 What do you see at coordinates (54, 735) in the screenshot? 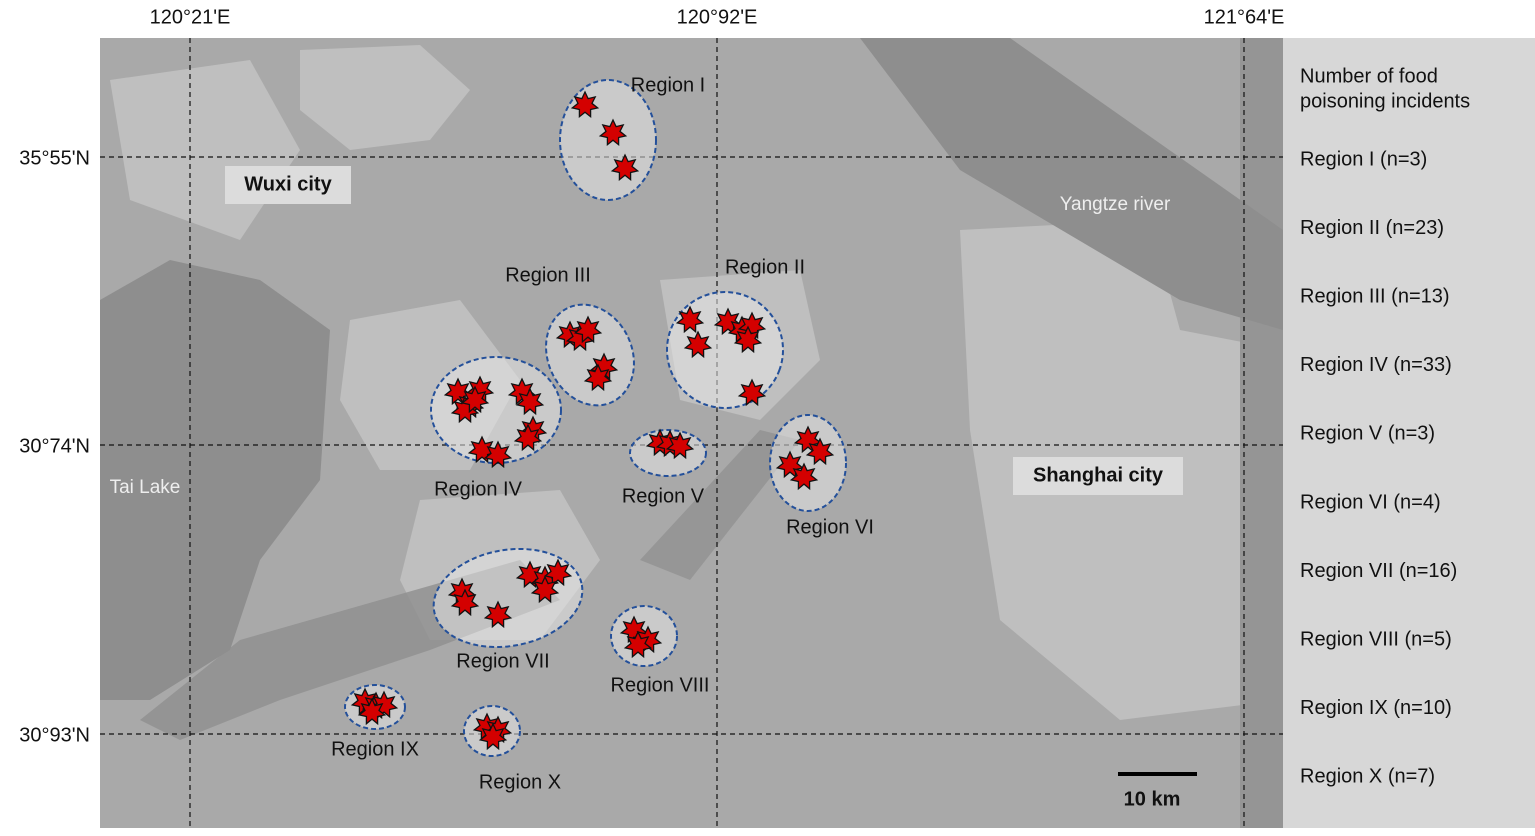
I see `y-coord-label: 30°93'N` at bounding box center [54, 735].